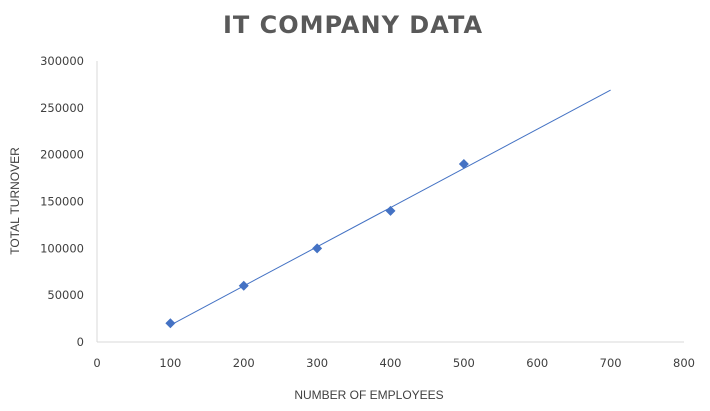 The image size is (710, 411). Describe the element at coordinates (62, 108) in the screenshot. I see `y-tick-label: 250000` at that location.